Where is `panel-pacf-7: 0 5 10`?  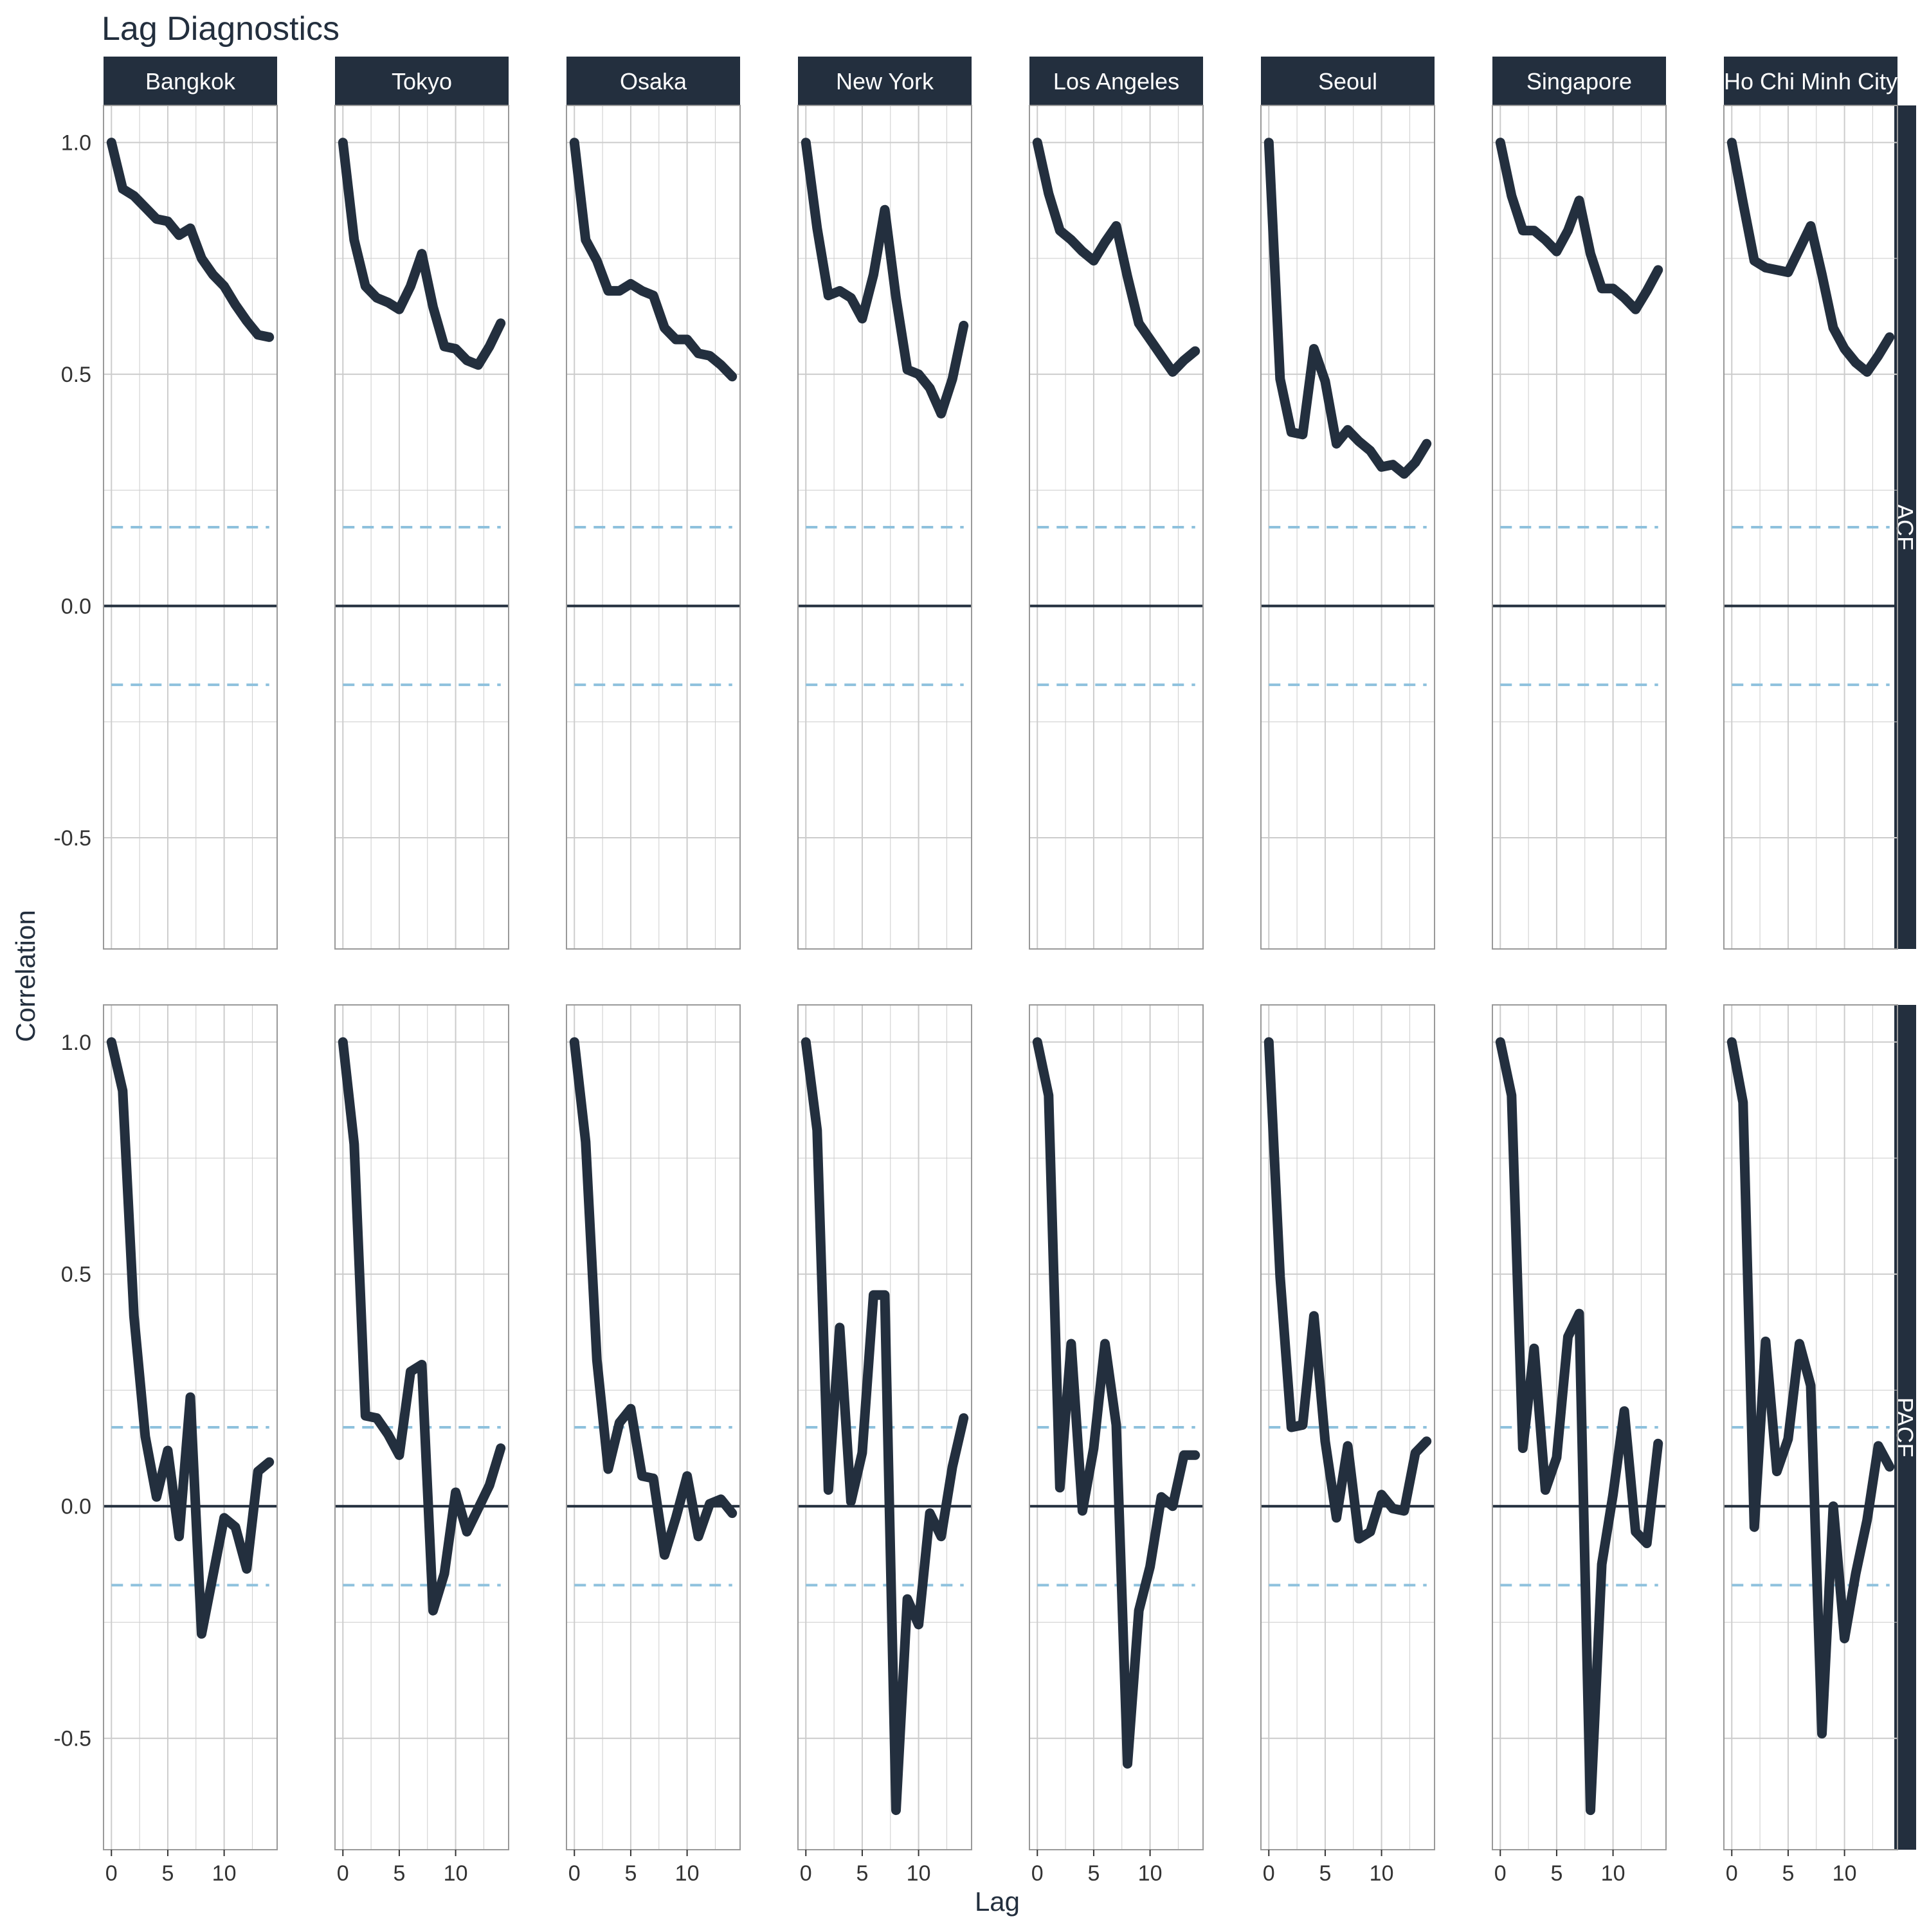
panel-pacf-7: 0 5 10 is located at coordinates (1810, 1445).